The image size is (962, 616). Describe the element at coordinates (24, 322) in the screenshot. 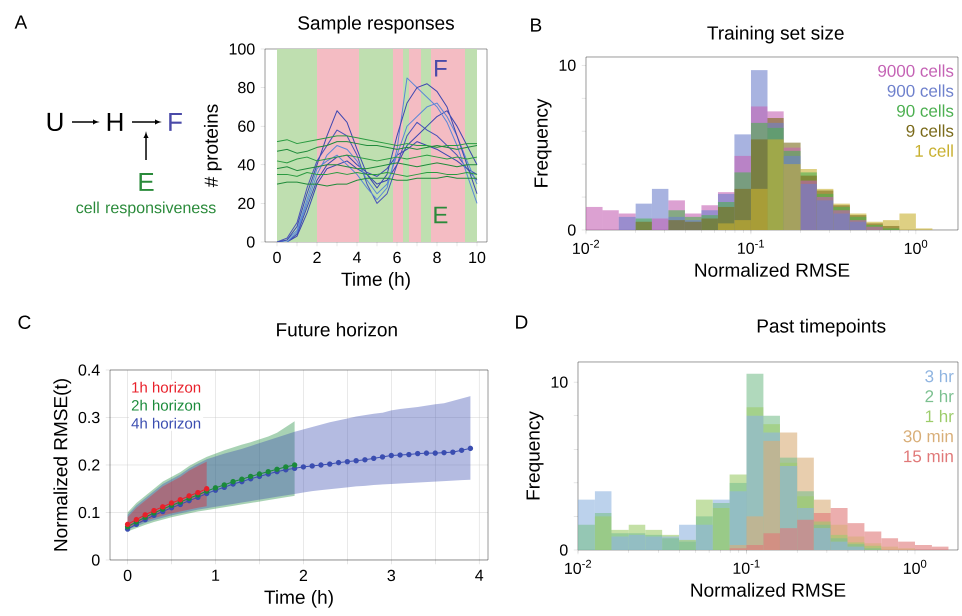

I see `text: C` at that location.